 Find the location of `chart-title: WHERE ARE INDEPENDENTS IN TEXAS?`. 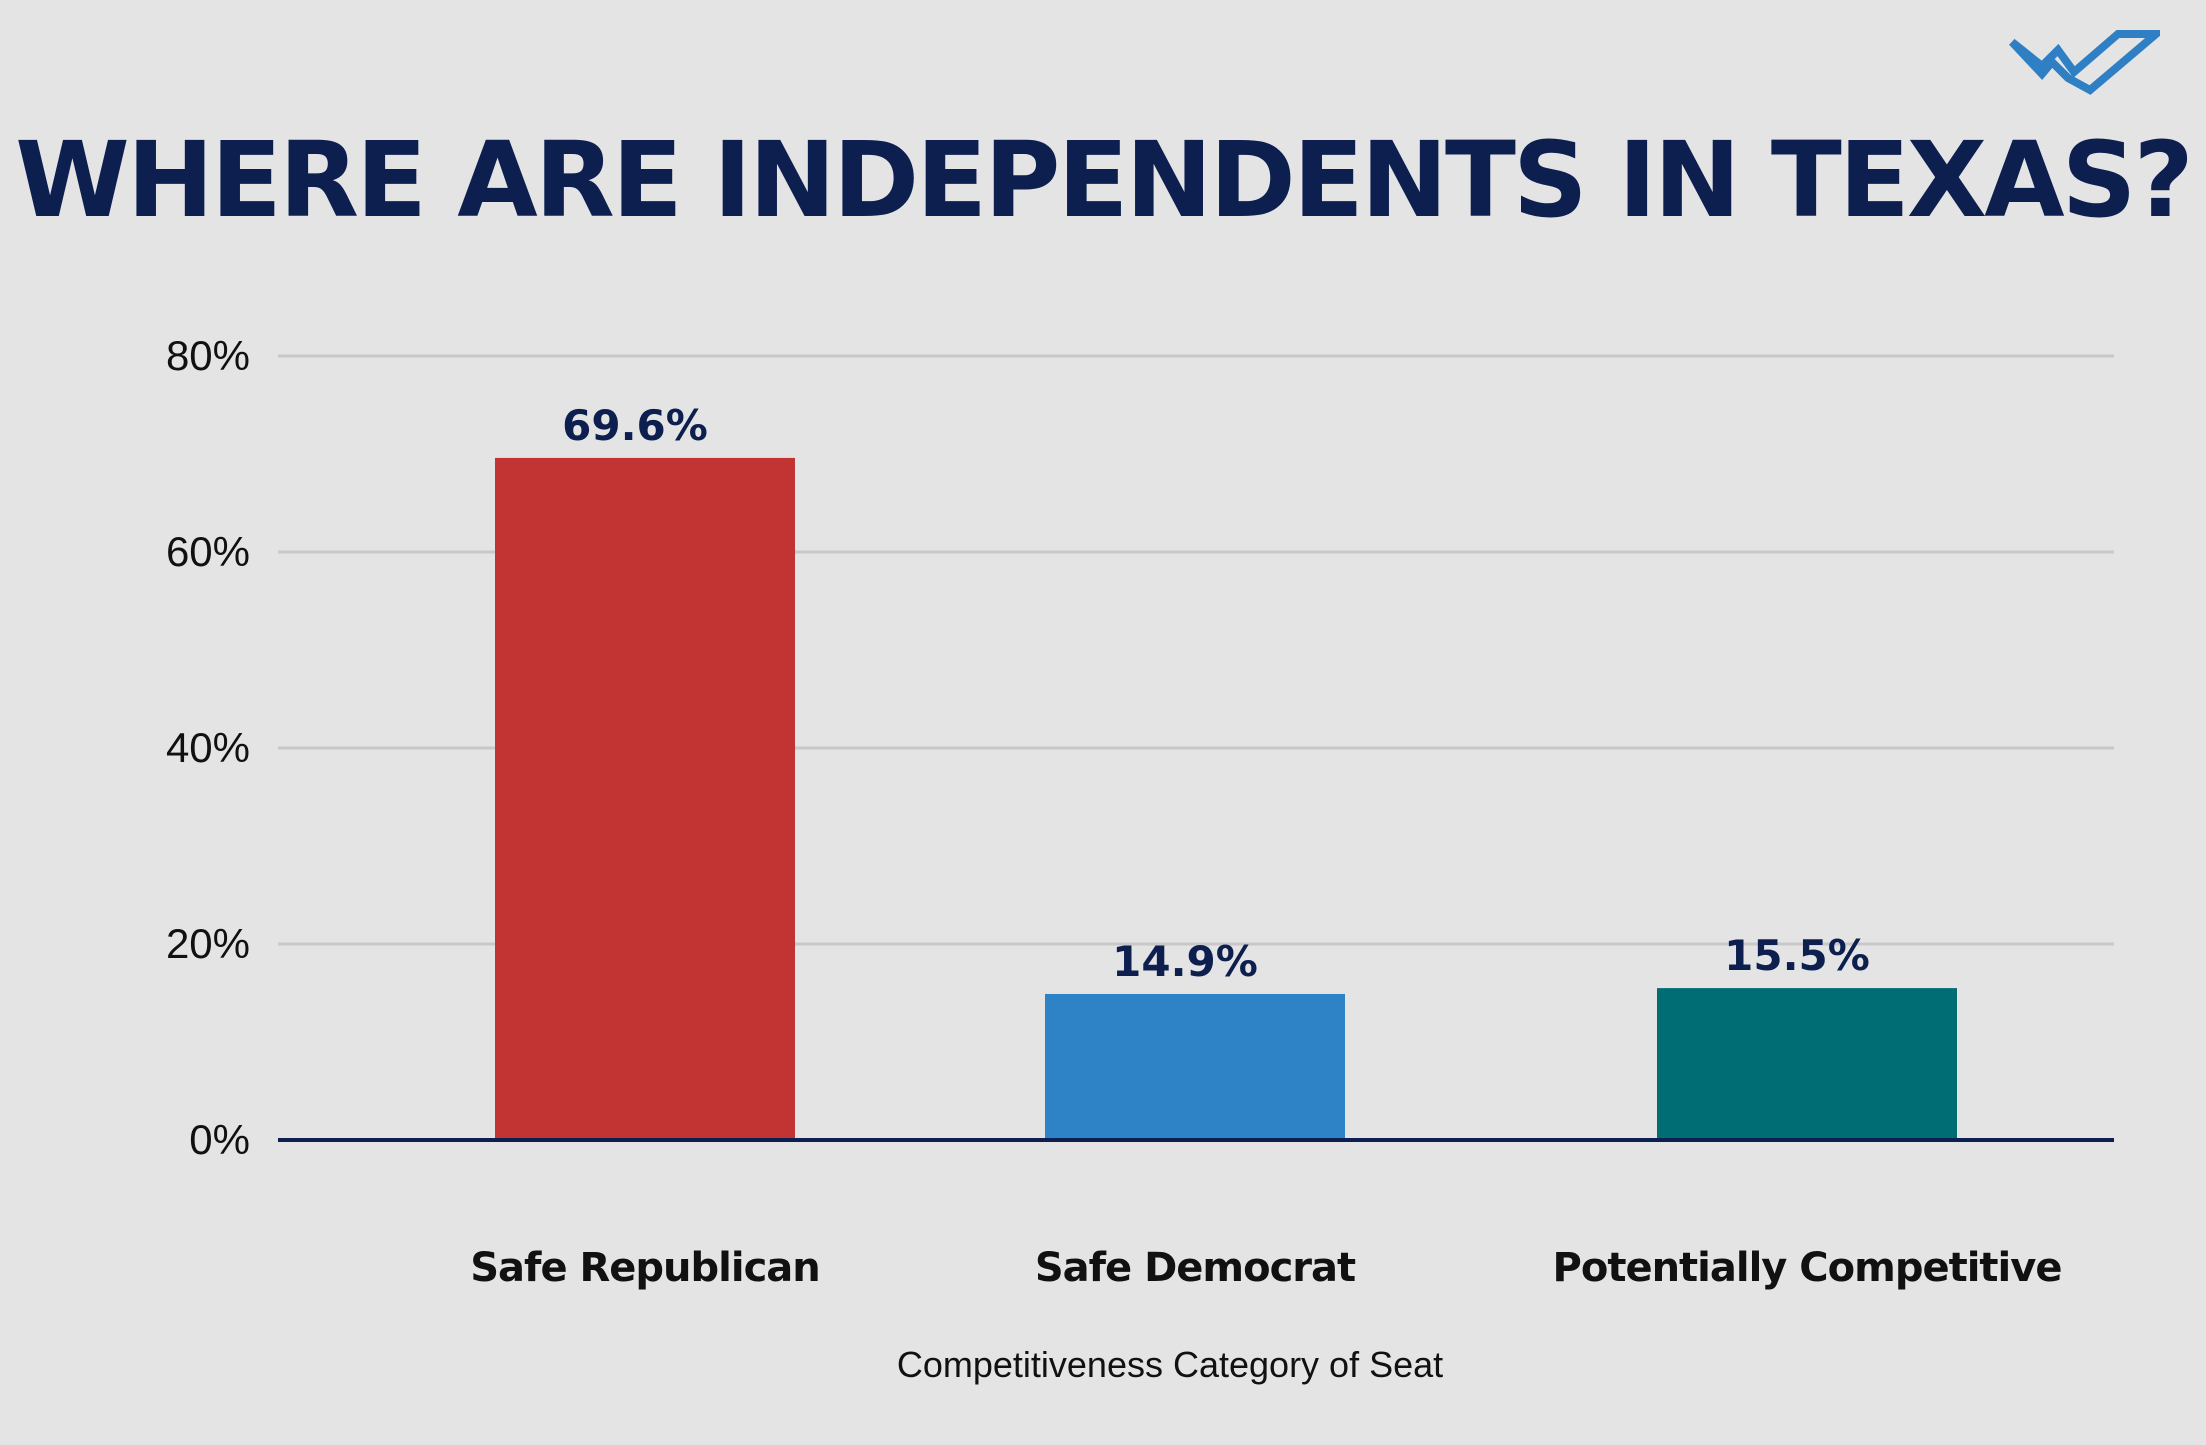

chart-title: WHERE ARE INDEPENDENTS IN TEXAS? is located at coordinates (1104, 180).